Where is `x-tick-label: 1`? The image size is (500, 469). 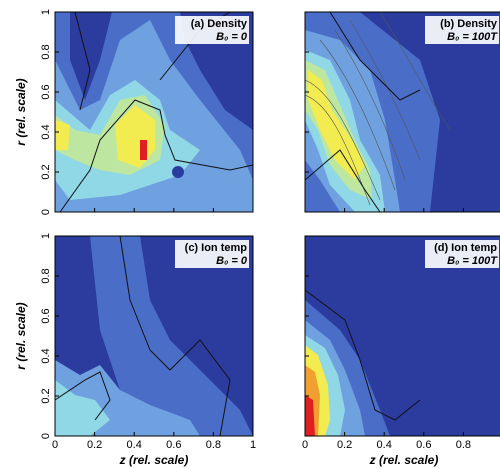 x-tick-label: 1 is located at coordinates (253, 445).